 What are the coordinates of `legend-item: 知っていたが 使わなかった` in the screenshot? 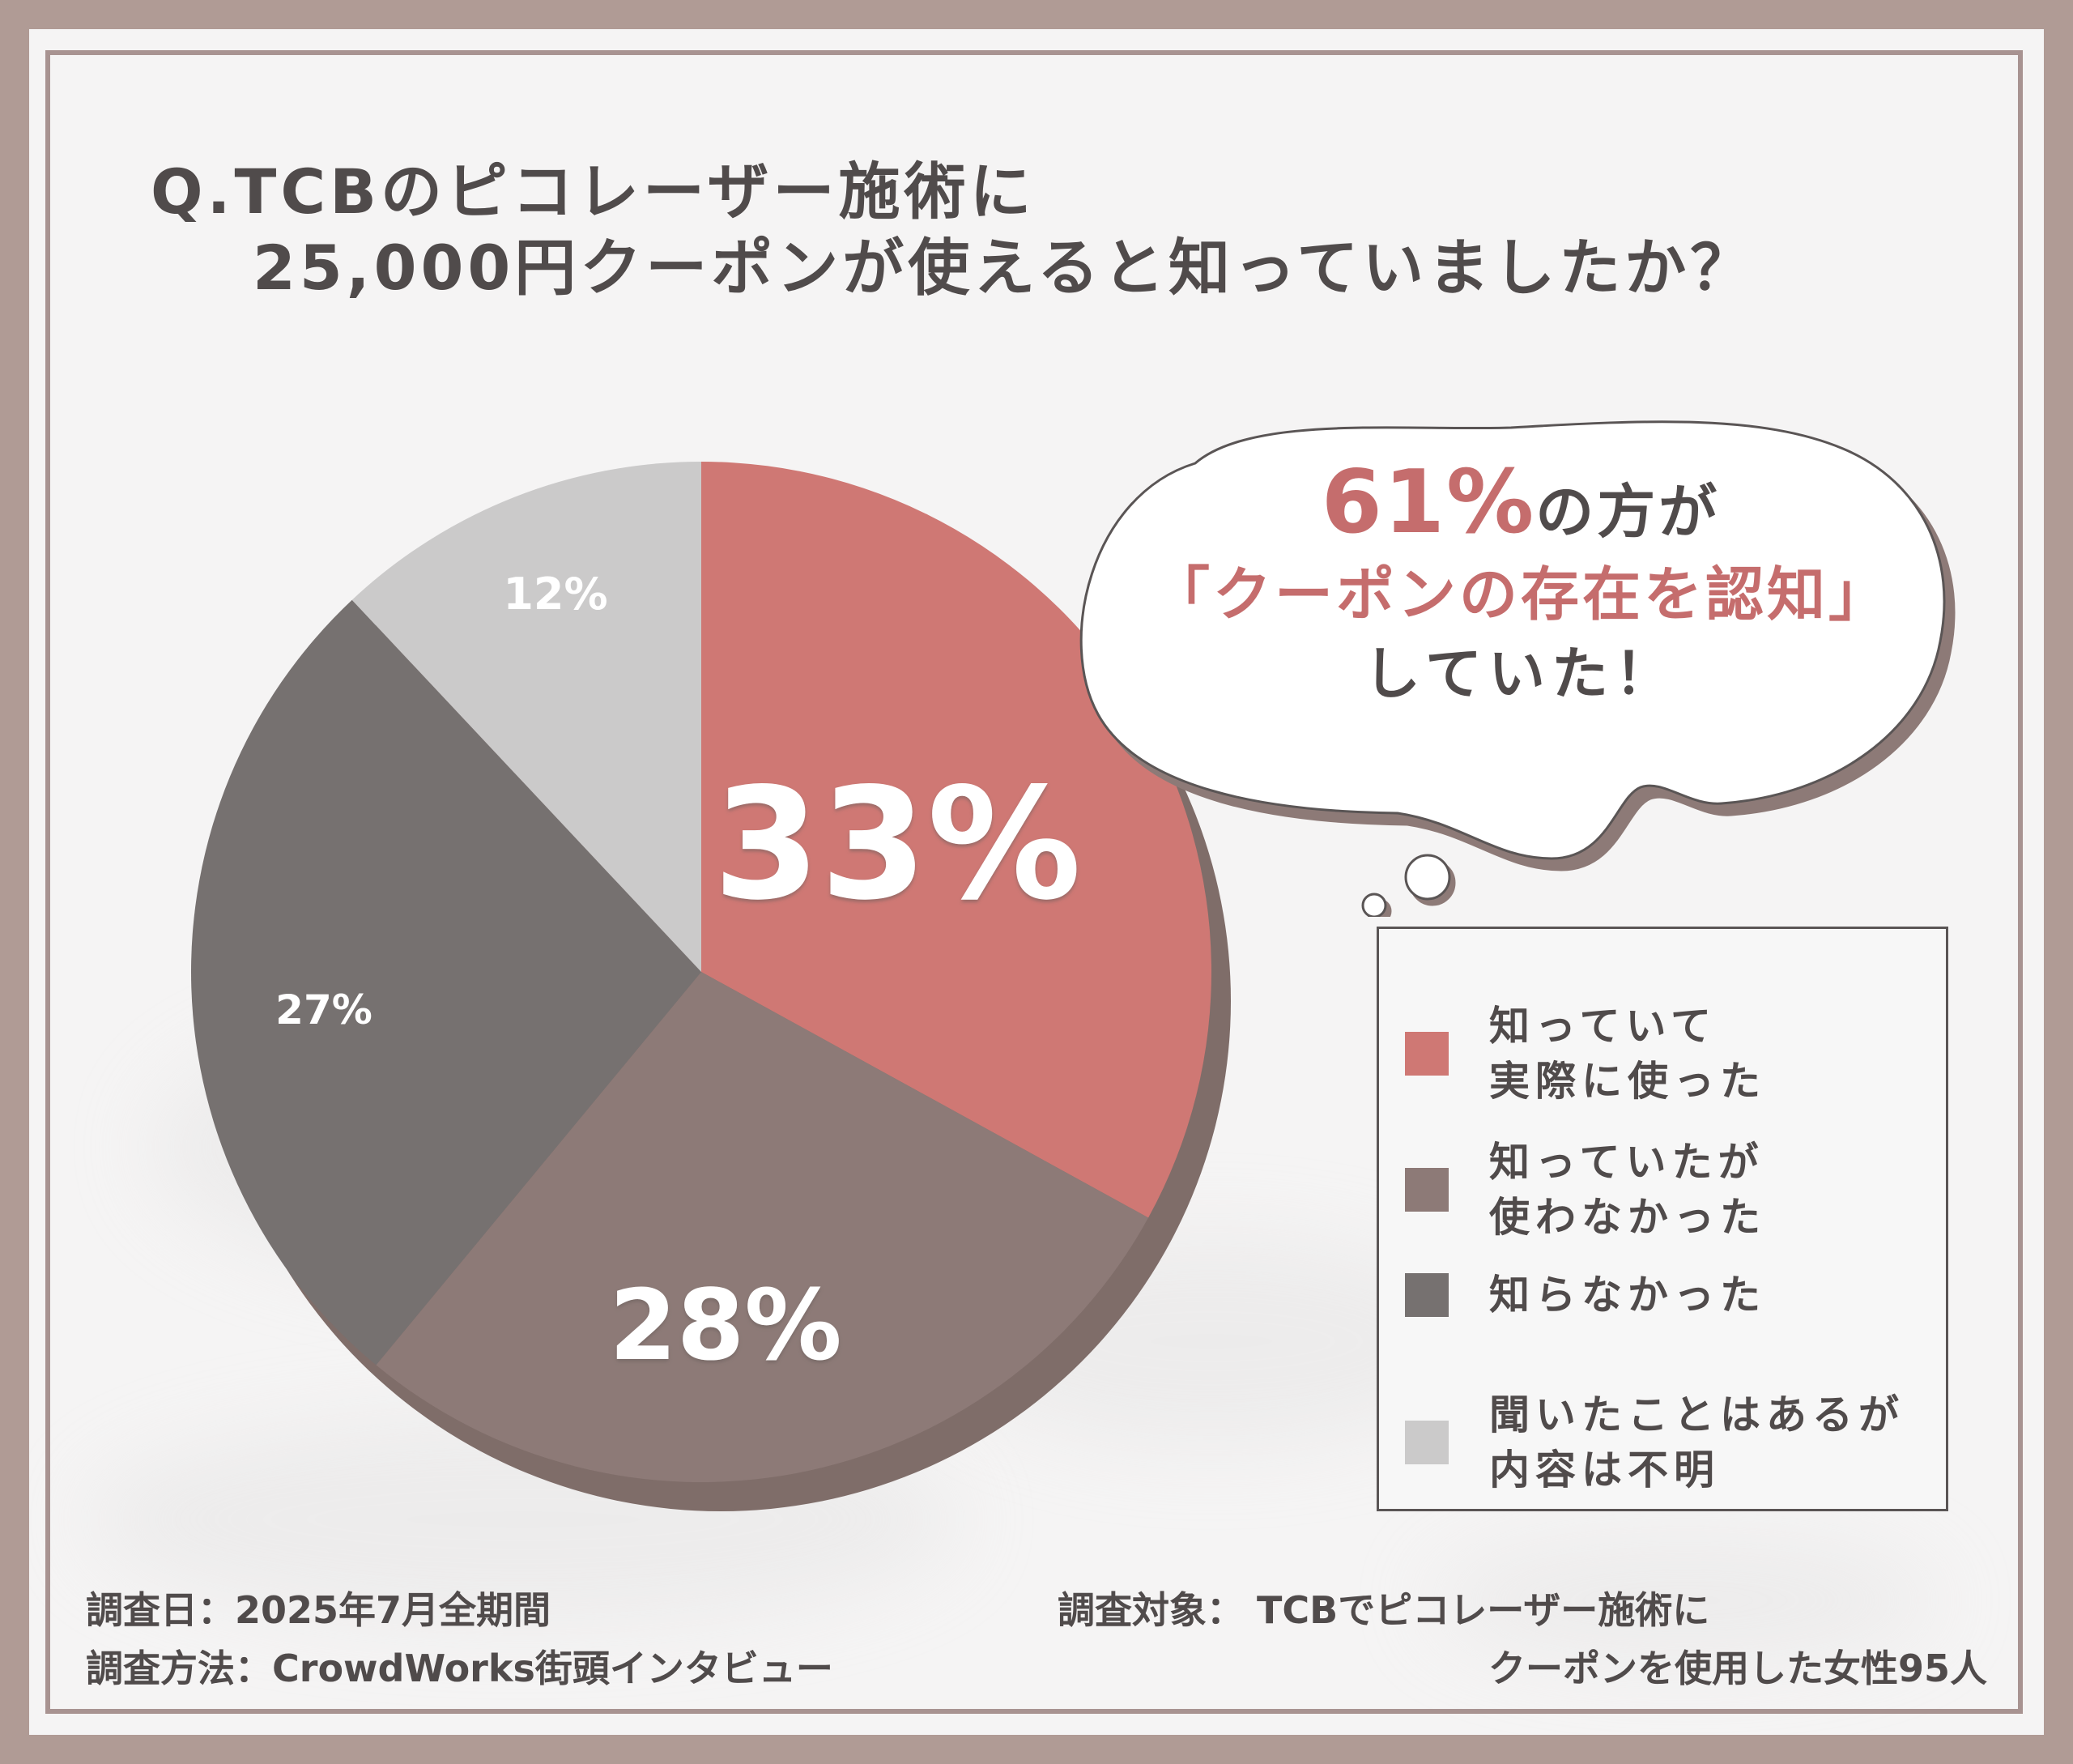 It's located at (1586, 1190).